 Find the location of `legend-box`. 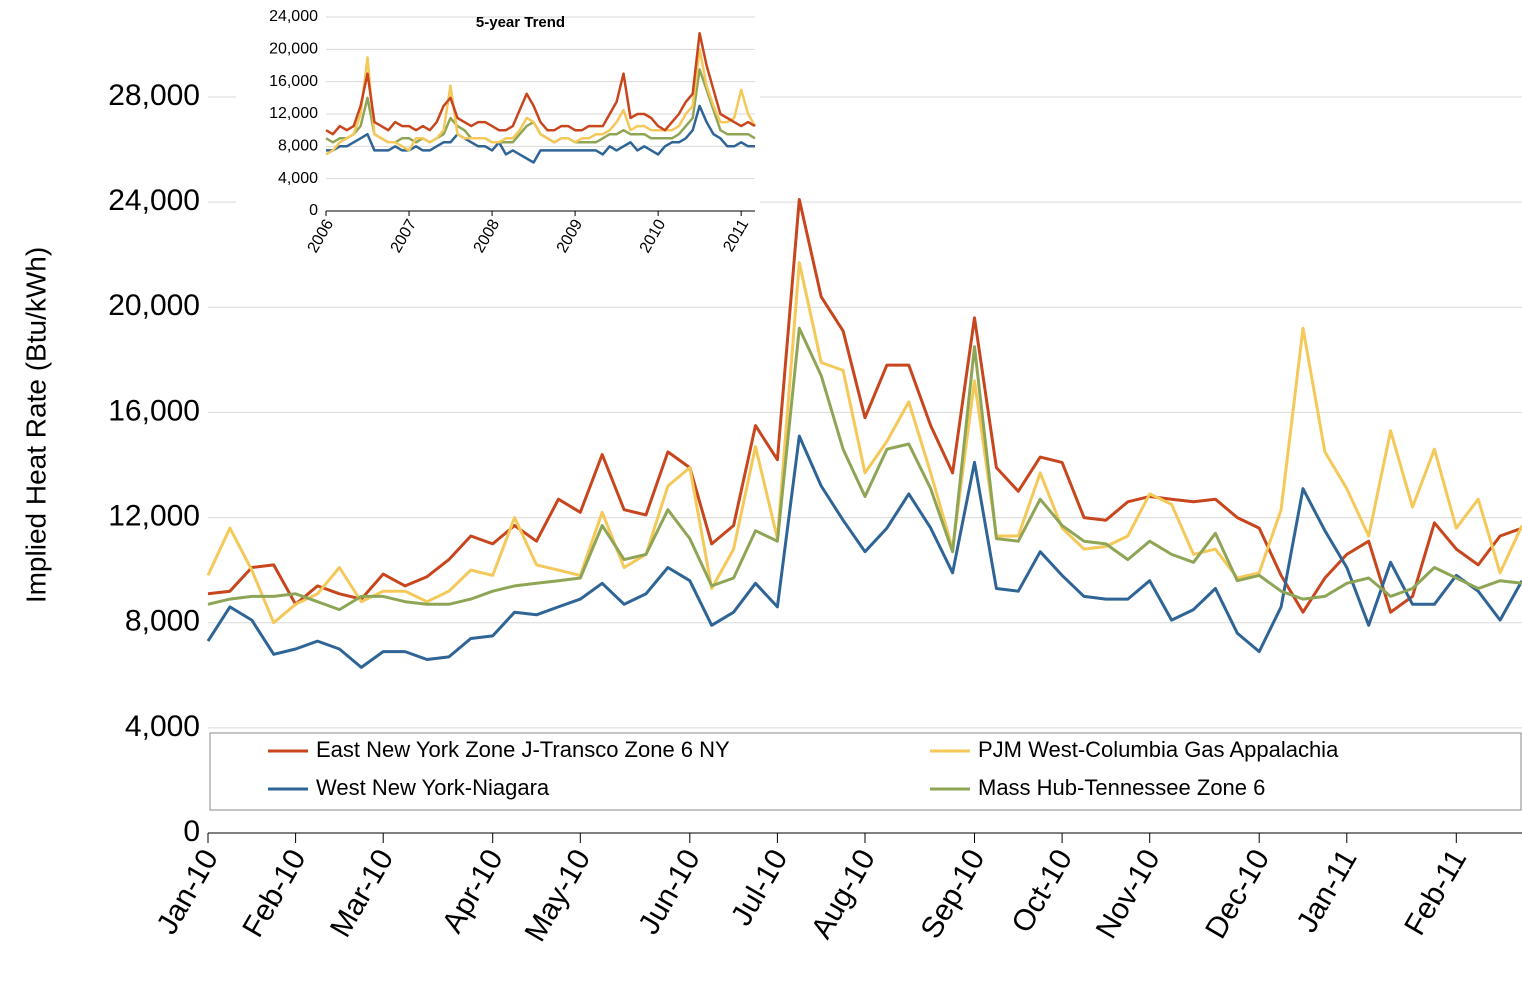

legend-box is located at coordinates (865, 771).